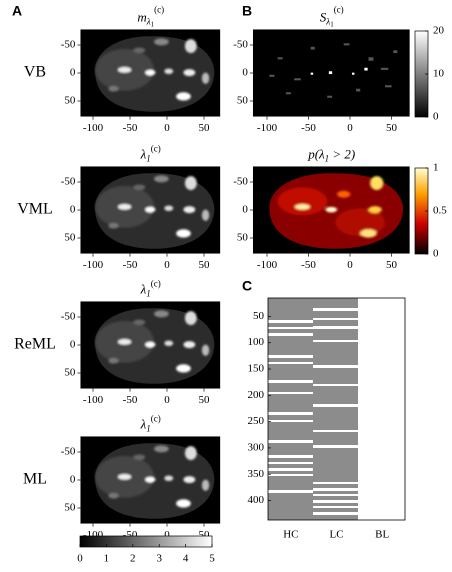  Describe the element at coordinates (382, 535) in the screenshot. I see `x-tick-label: BL` at that location.